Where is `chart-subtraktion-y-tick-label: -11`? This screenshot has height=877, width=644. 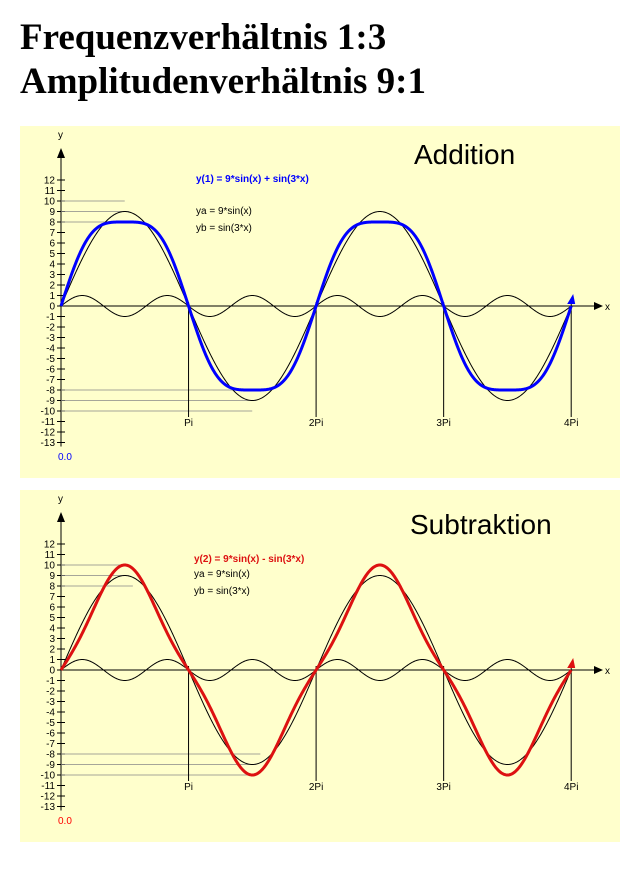
chart-subtraktion-y-tick-label: -11 is located at coordinates (48, 786).